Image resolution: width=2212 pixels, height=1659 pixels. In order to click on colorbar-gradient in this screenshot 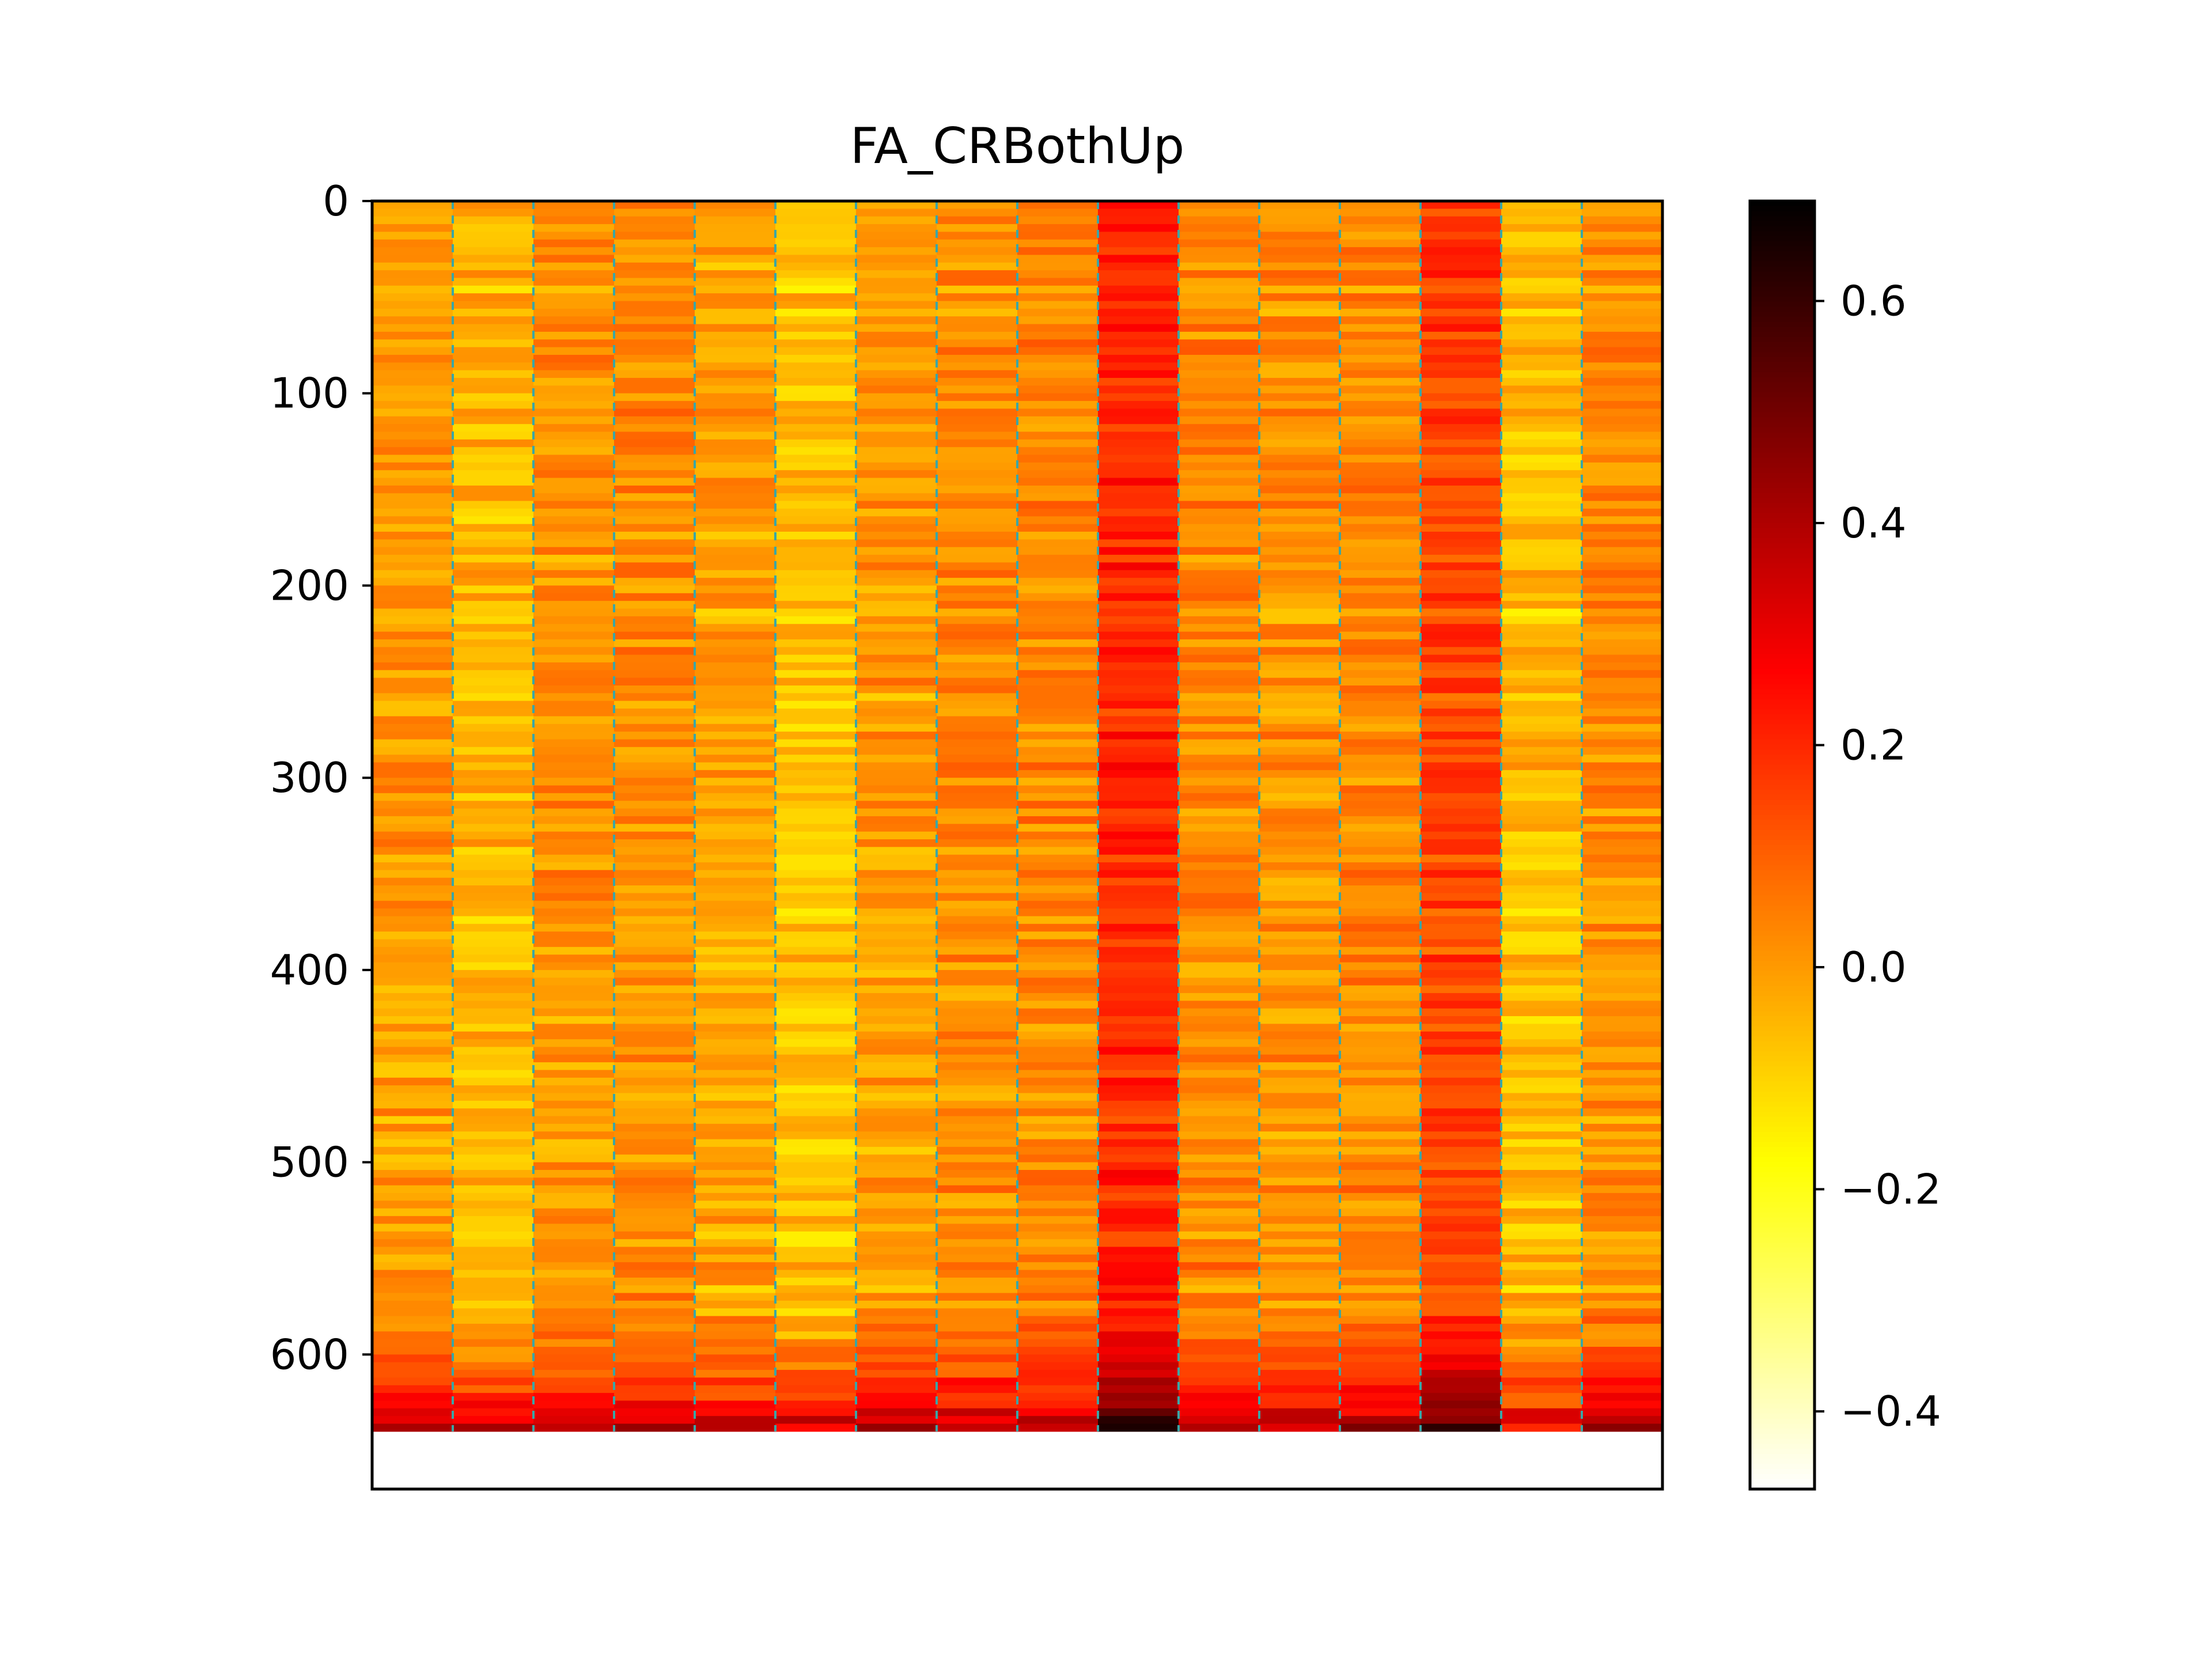, I will do `click(1782, 845)`.